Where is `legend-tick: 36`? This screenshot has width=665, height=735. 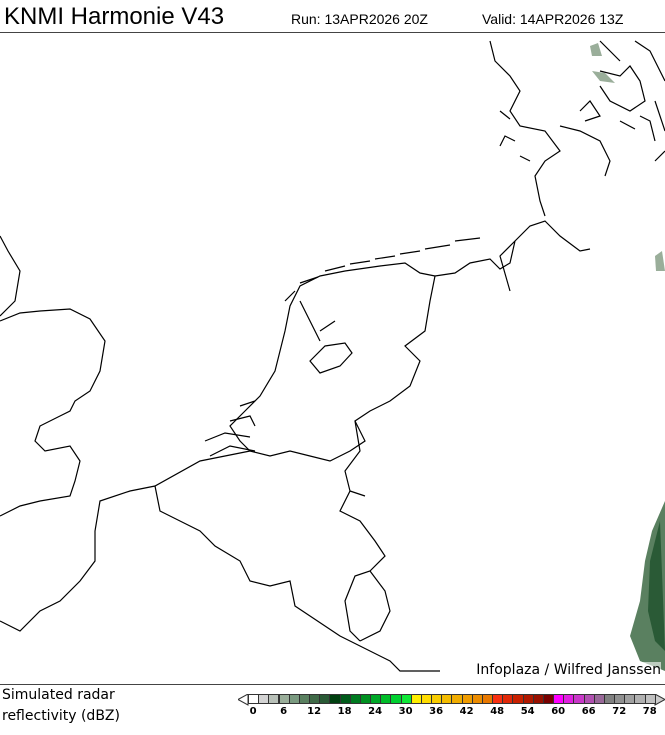 legend-tick: 36 is located at coordinates (436, 711).